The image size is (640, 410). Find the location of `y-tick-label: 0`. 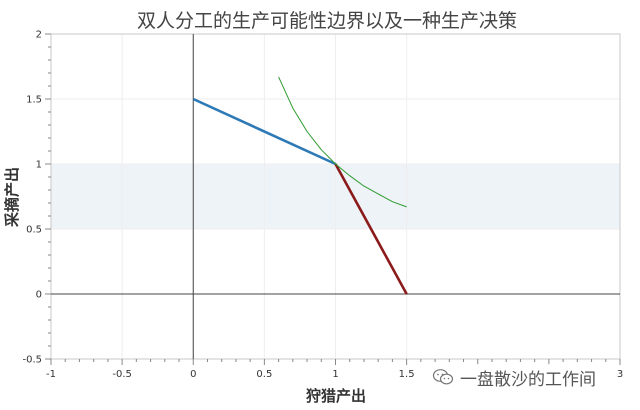

y-tick-label: 0 is located at coordinates (39, 295).